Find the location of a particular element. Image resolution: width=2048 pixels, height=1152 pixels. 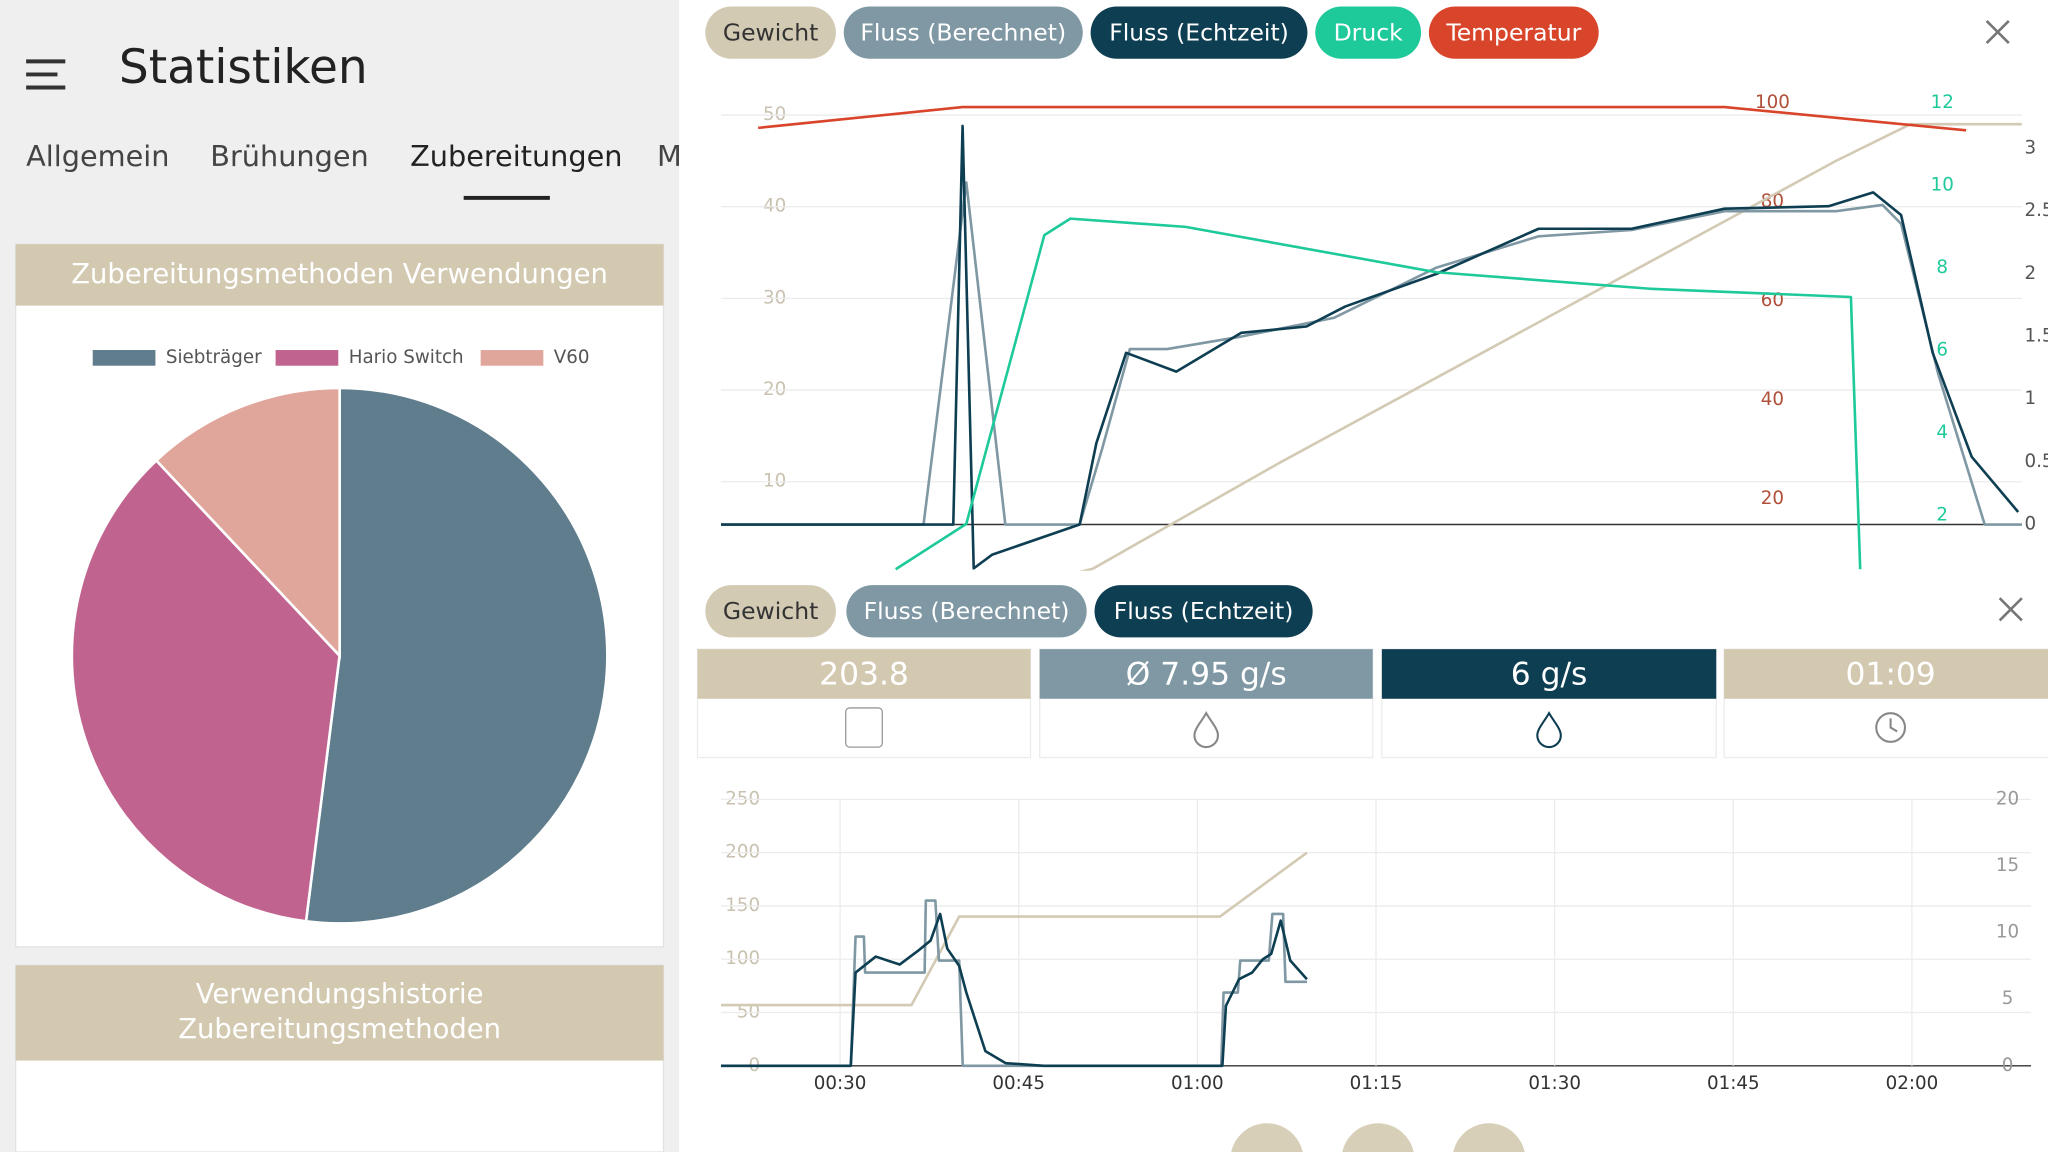

menu-button is located at coordinates (46, 74).